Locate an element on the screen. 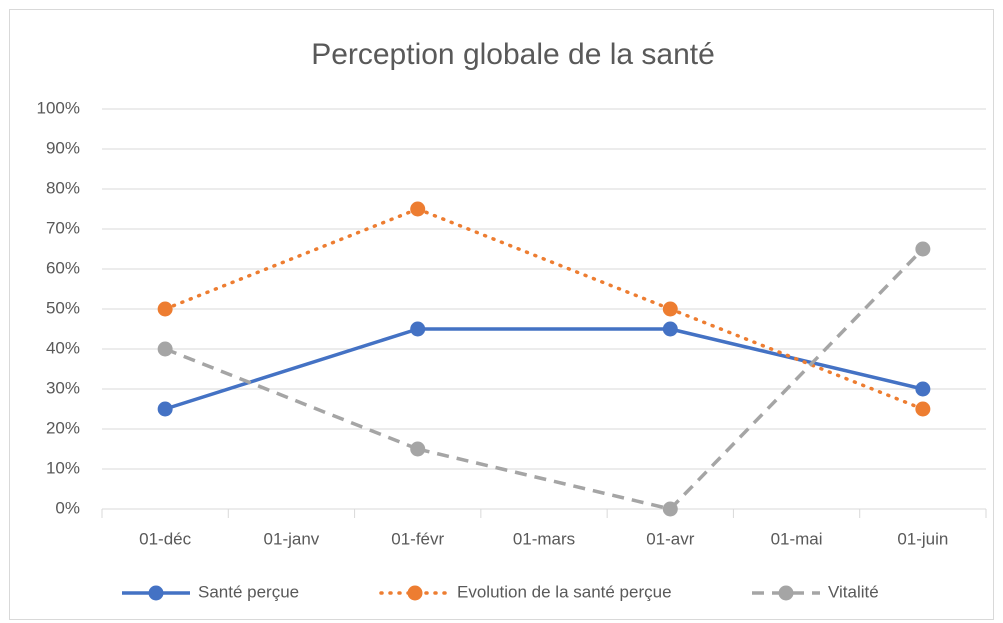 The height and width of the screenshot is (623, 1003). y-tick-label: 60% is located at coordinates (63, 267).